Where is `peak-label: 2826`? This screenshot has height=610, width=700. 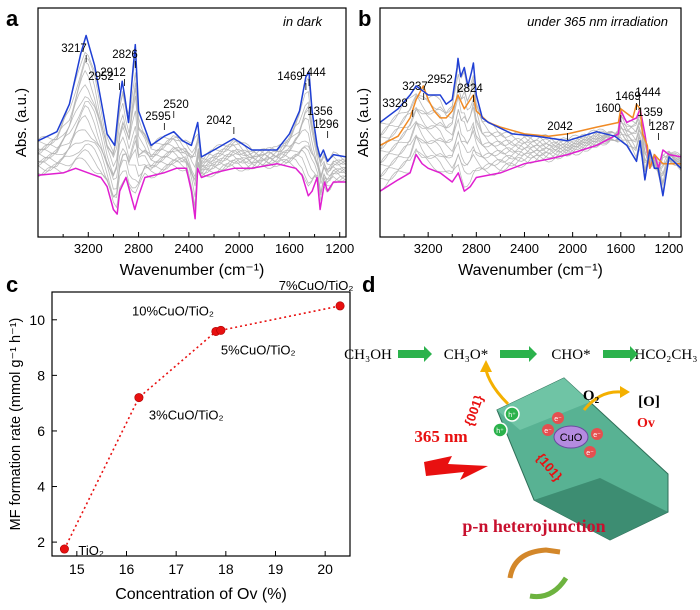 peak-label: 2826 is located at coordinates (125, 55).